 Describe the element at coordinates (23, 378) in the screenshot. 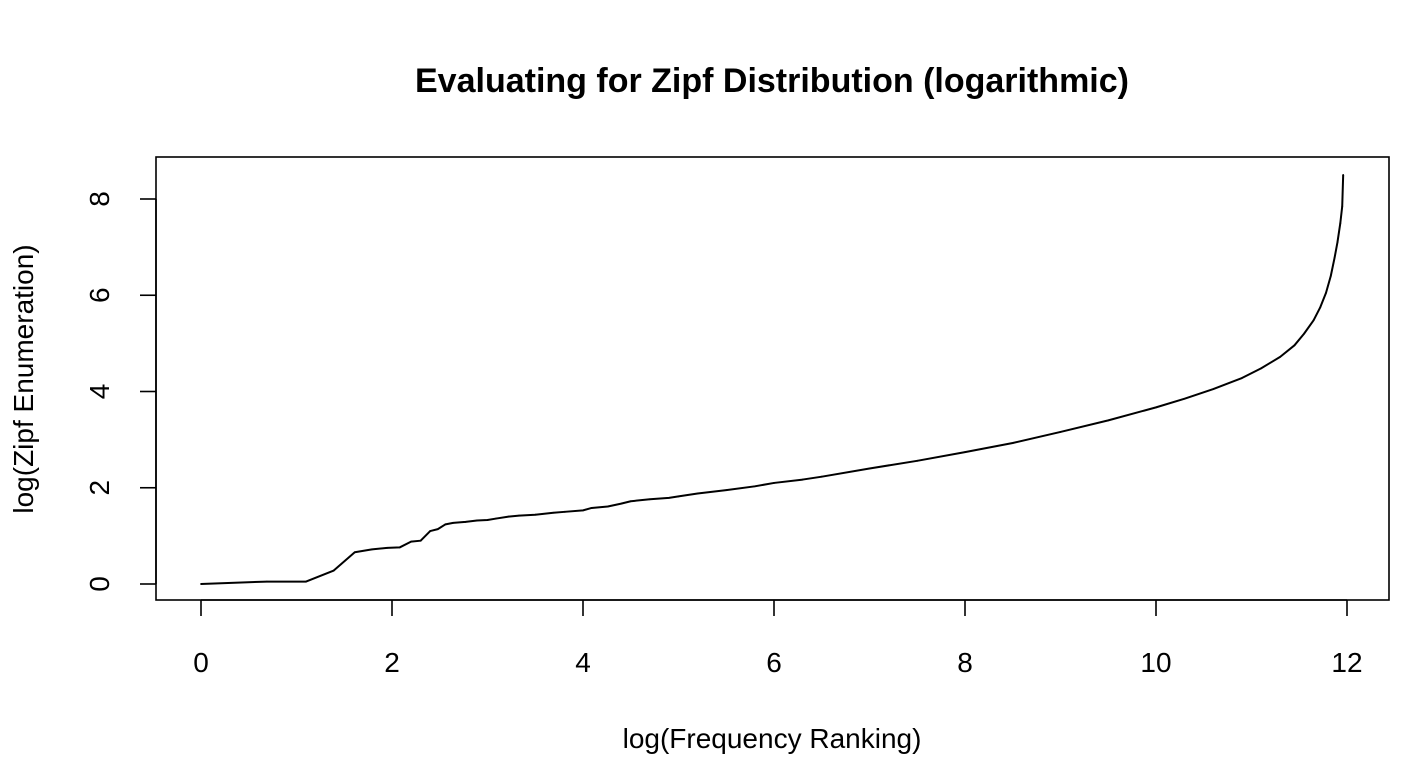

I see `y-axis-label: log(Zipf Enumeration)` at that location.